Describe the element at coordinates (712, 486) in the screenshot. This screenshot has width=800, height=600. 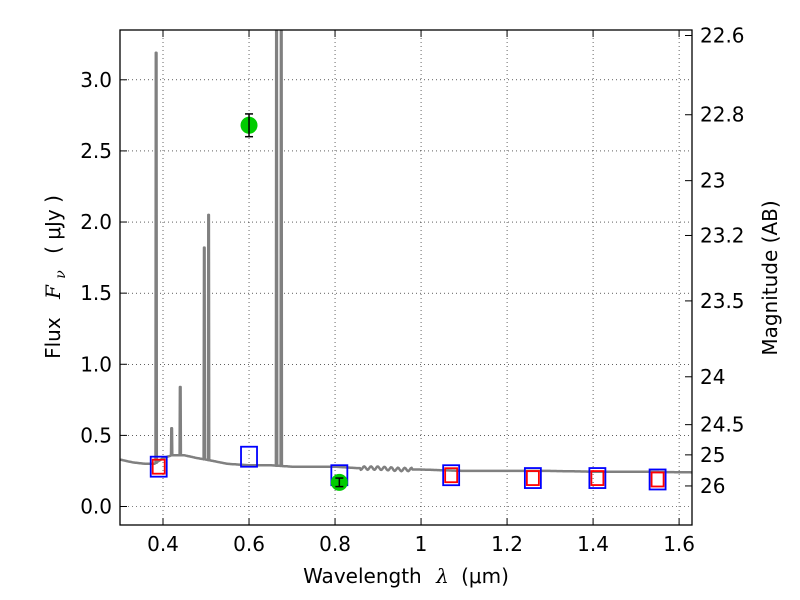
I see `y2-tick-label: 26` at that location.